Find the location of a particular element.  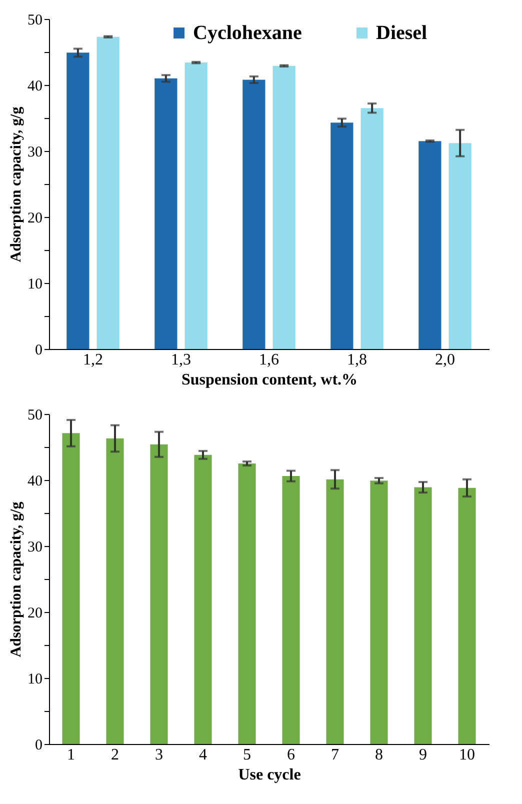

x-tick-label: 1 is located at coordinates (71, 755).